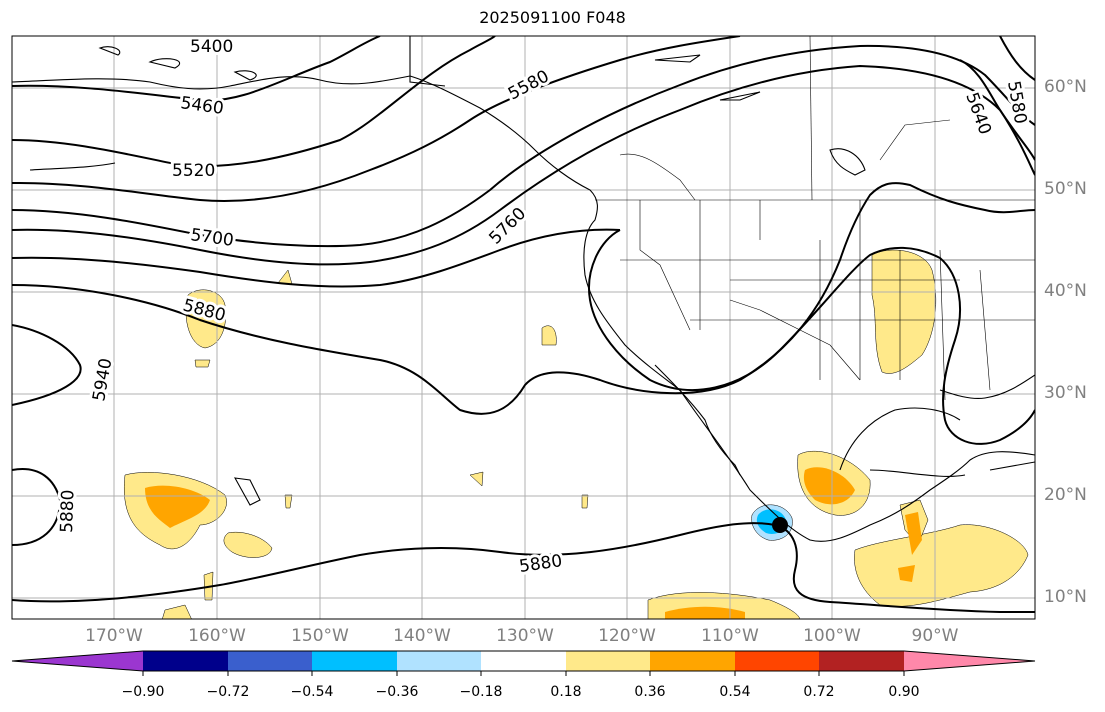 This screenshot has width=1105, height=712. Describe the element at coordinates (627, 636) in the screenshot. I see `lon-label: 120°W` at that location.